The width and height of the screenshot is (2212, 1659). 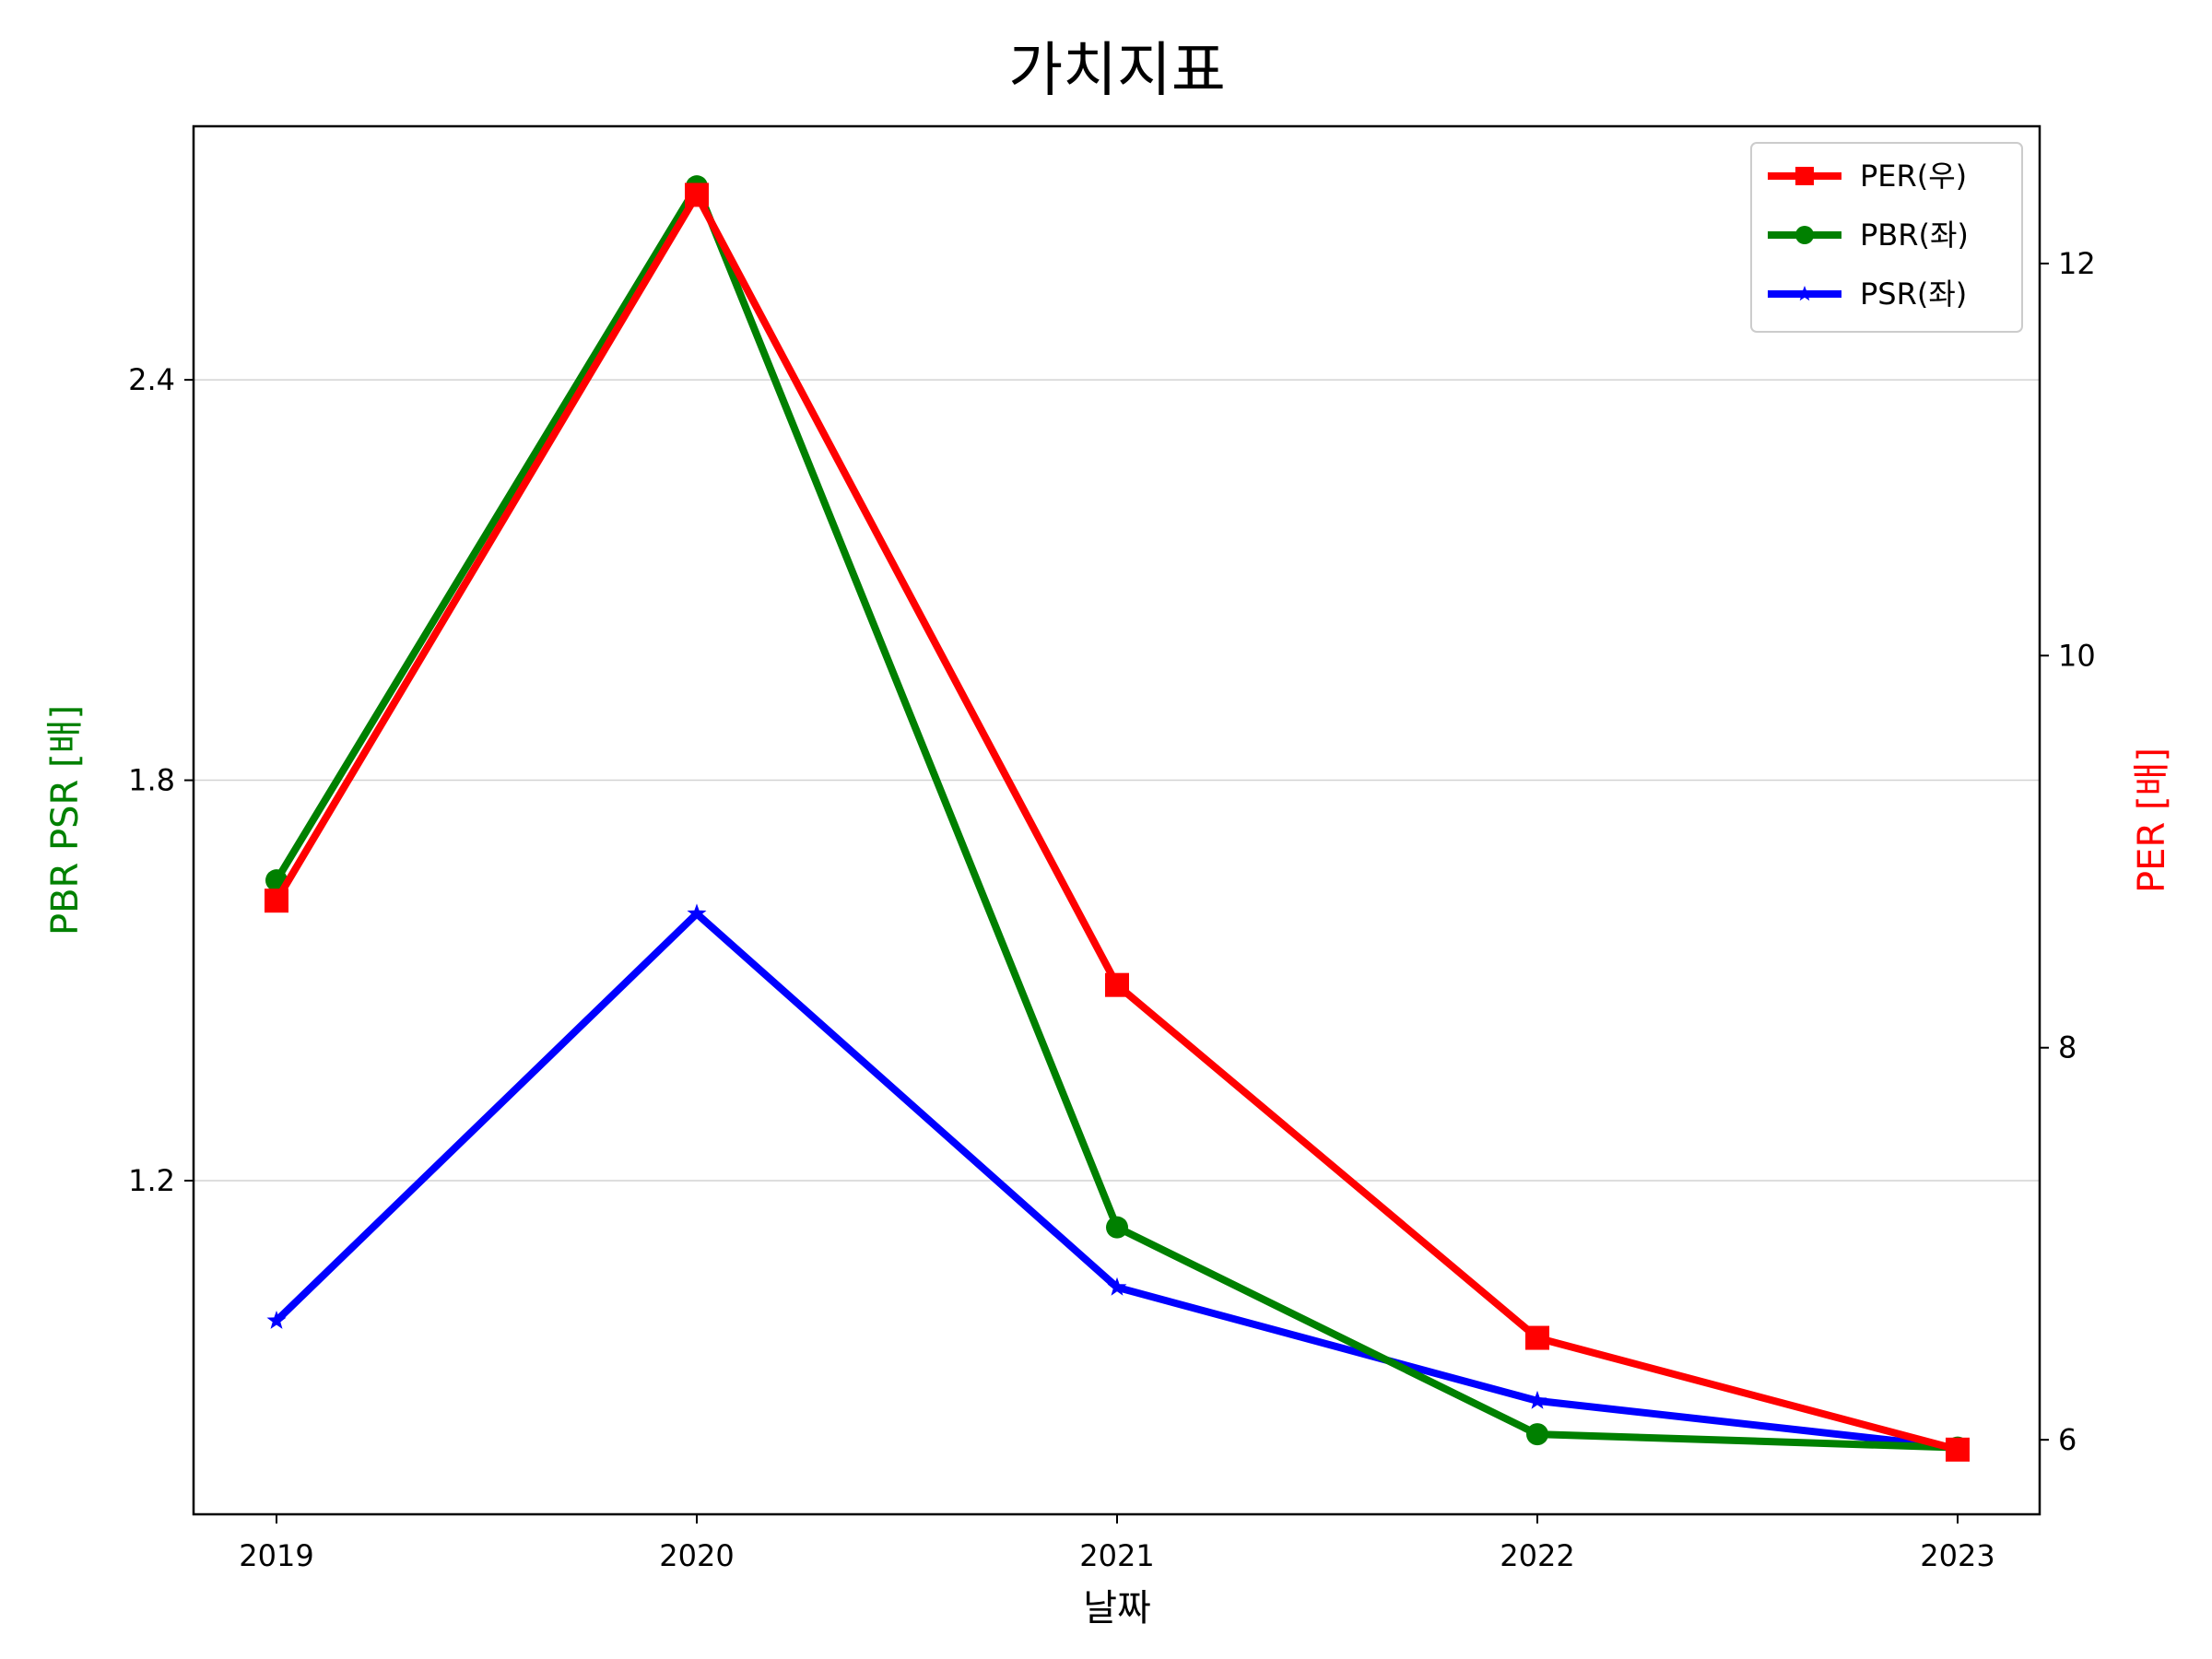 What do you see at coordinates (2067, 1439) in the screenshot?
I see `y-right-tick-label: 6` at bounding box center [2067, 1439].